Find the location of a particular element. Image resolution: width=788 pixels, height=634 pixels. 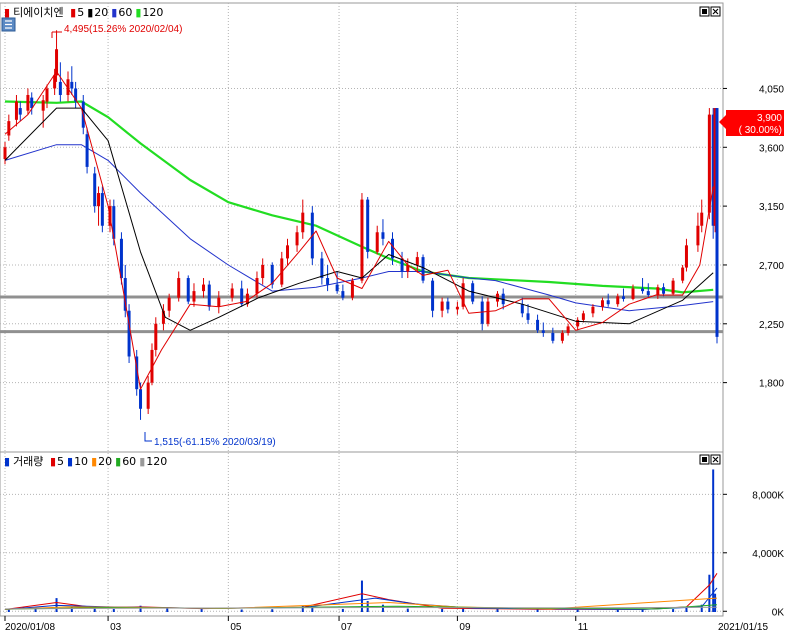

x-tick-label: 03 is located at coordinates (116, 627).